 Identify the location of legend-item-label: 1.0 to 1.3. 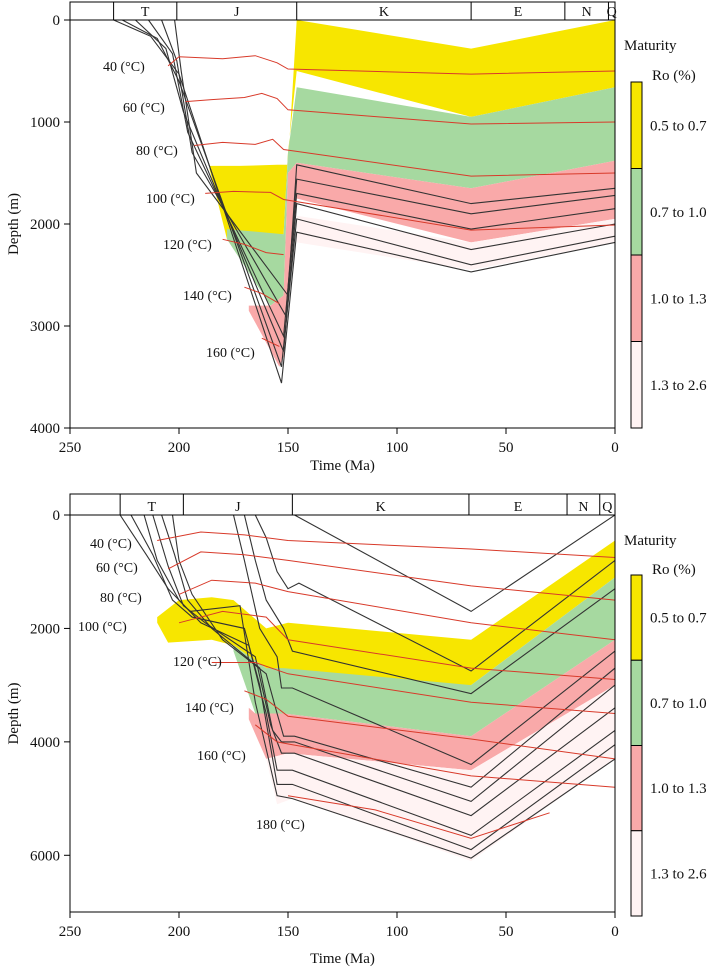
(678, 789).